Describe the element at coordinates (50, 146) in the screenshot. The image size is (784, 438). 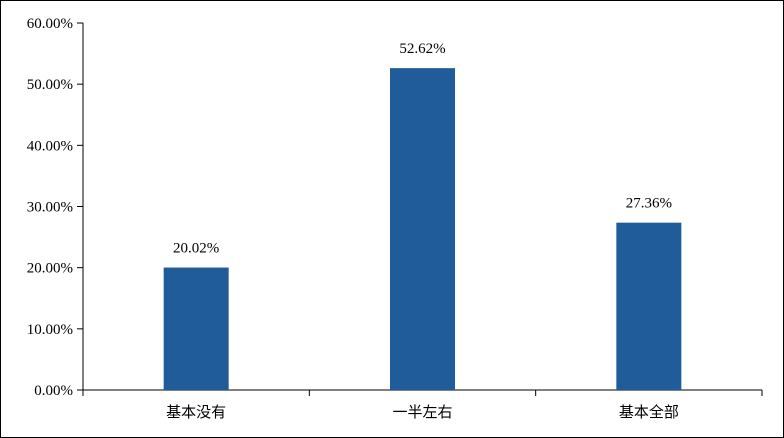
I see `y-tick-label: 40.00%` at that location.